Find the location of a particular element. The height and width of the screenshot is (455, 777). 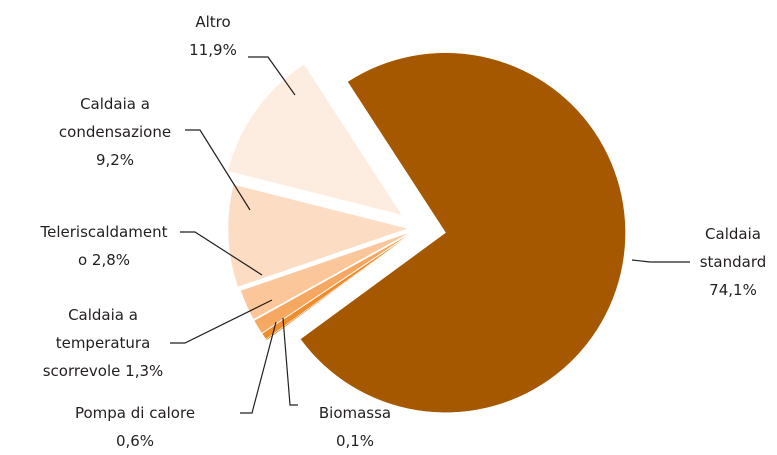

category-label: Caldaia a condensazione is located at coordinates (115, 118).